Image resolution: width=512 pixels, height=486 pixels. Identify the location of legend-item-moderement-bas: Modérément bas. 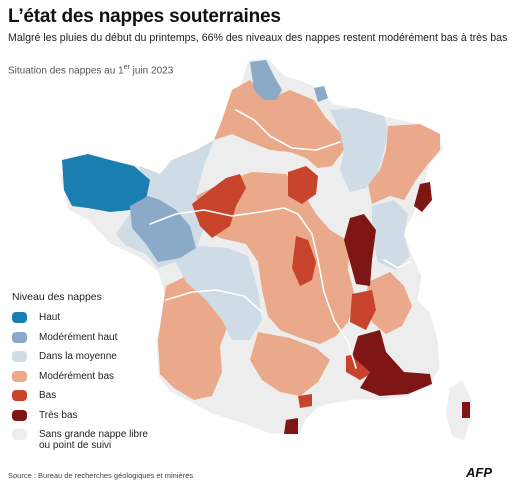
(80, 380).